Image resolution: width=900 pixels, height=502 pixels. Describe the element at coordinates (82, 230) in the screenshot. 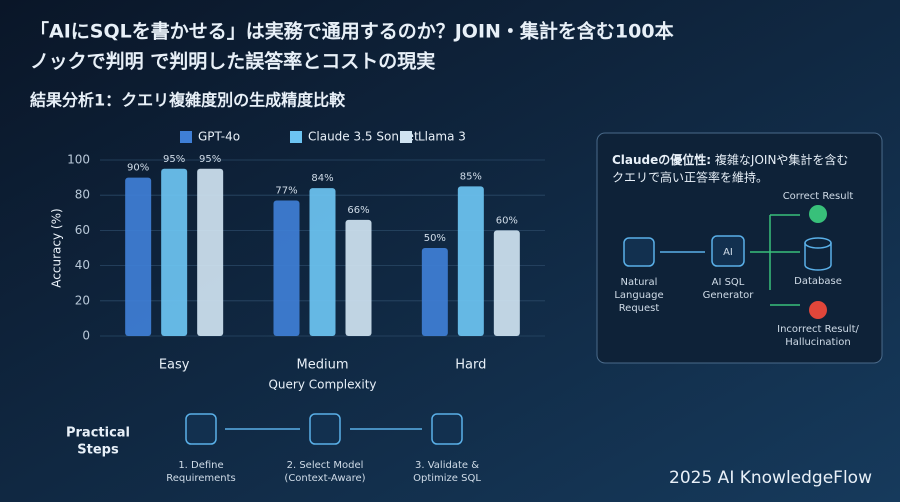

I see `y-tick-label: 60` at that location.